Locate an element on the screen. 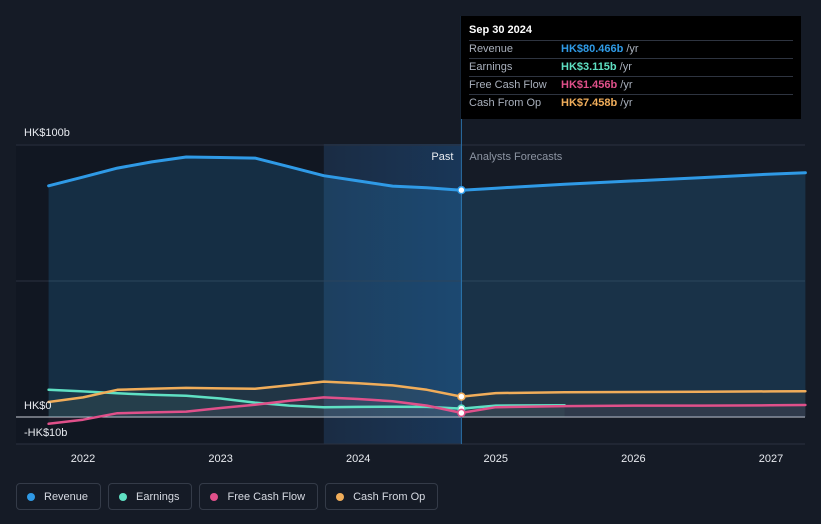 This screenshot has width=821, height=524. tooltip-value: HK$7.458b is located at coordinates (589, 103).